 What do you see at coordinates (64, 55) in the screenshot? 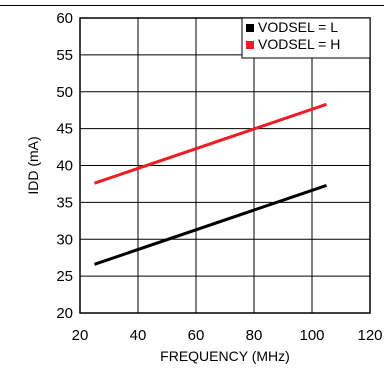
I see `y-tick-55: 55` at bounding box center [64, 55].